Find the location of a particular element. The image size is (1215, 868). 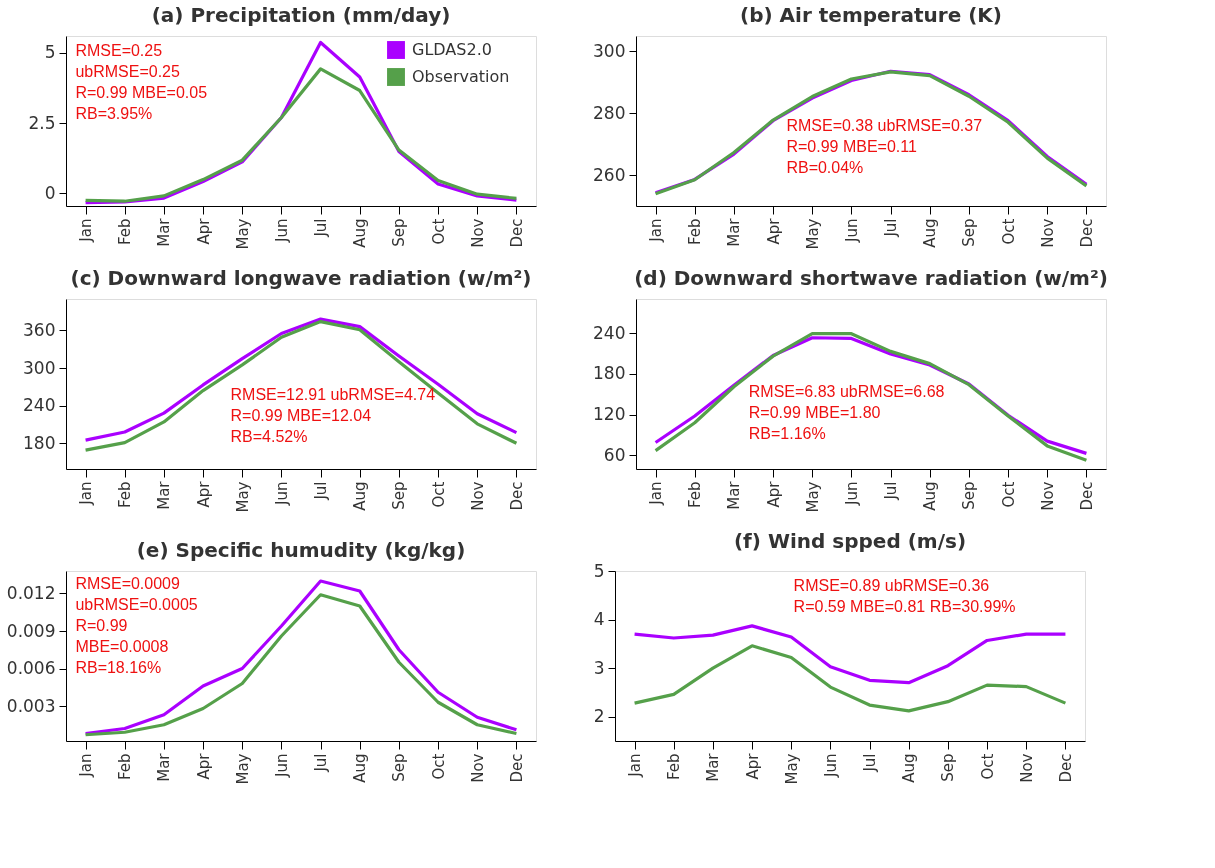

y-tick-label: 2.5 is located at coordinates (42, 122).